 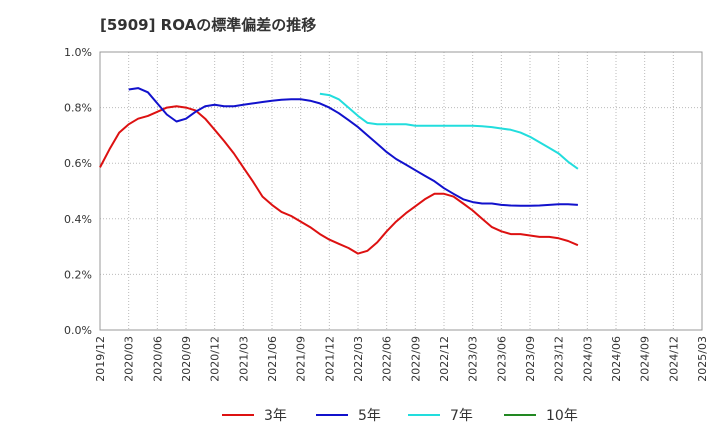 What do you see at coordinates (616, 359) in the screenshot?
I see `x-tick-label: 2024/06` at bounding box center [616, 359].